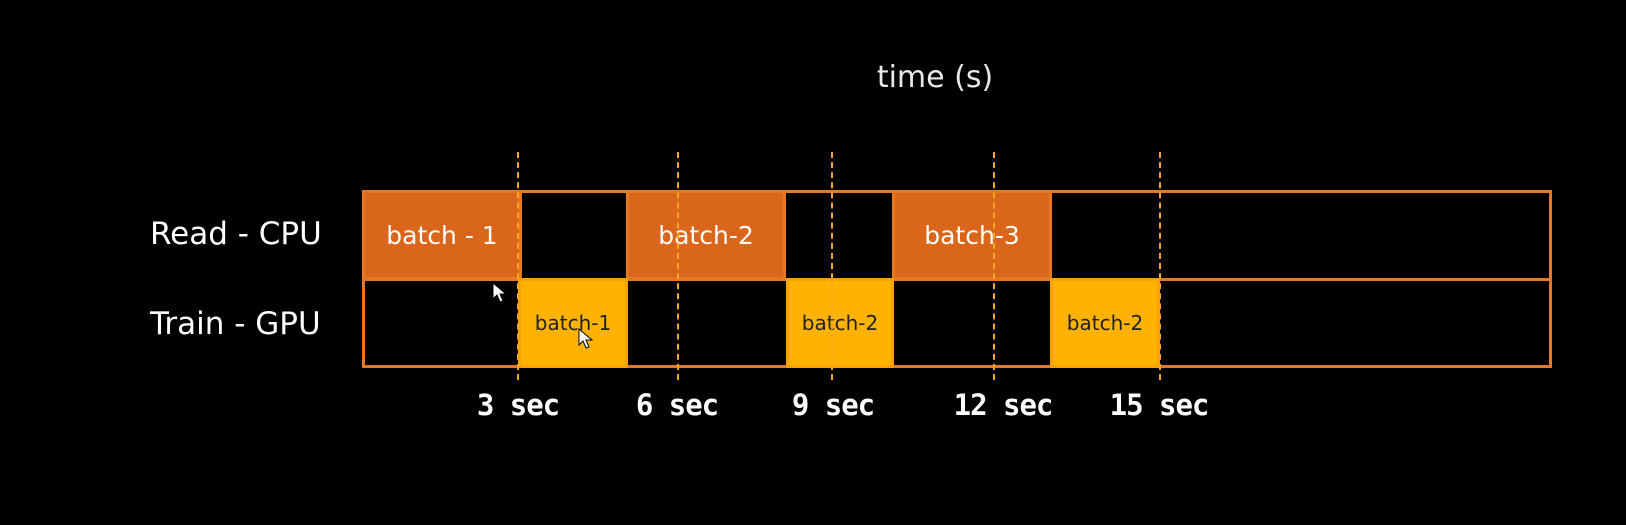  What do you see at coordinates (1105, 323) in the screenshot?
I see `train-block-3: batch-2` at bounding box center [1105, 323].